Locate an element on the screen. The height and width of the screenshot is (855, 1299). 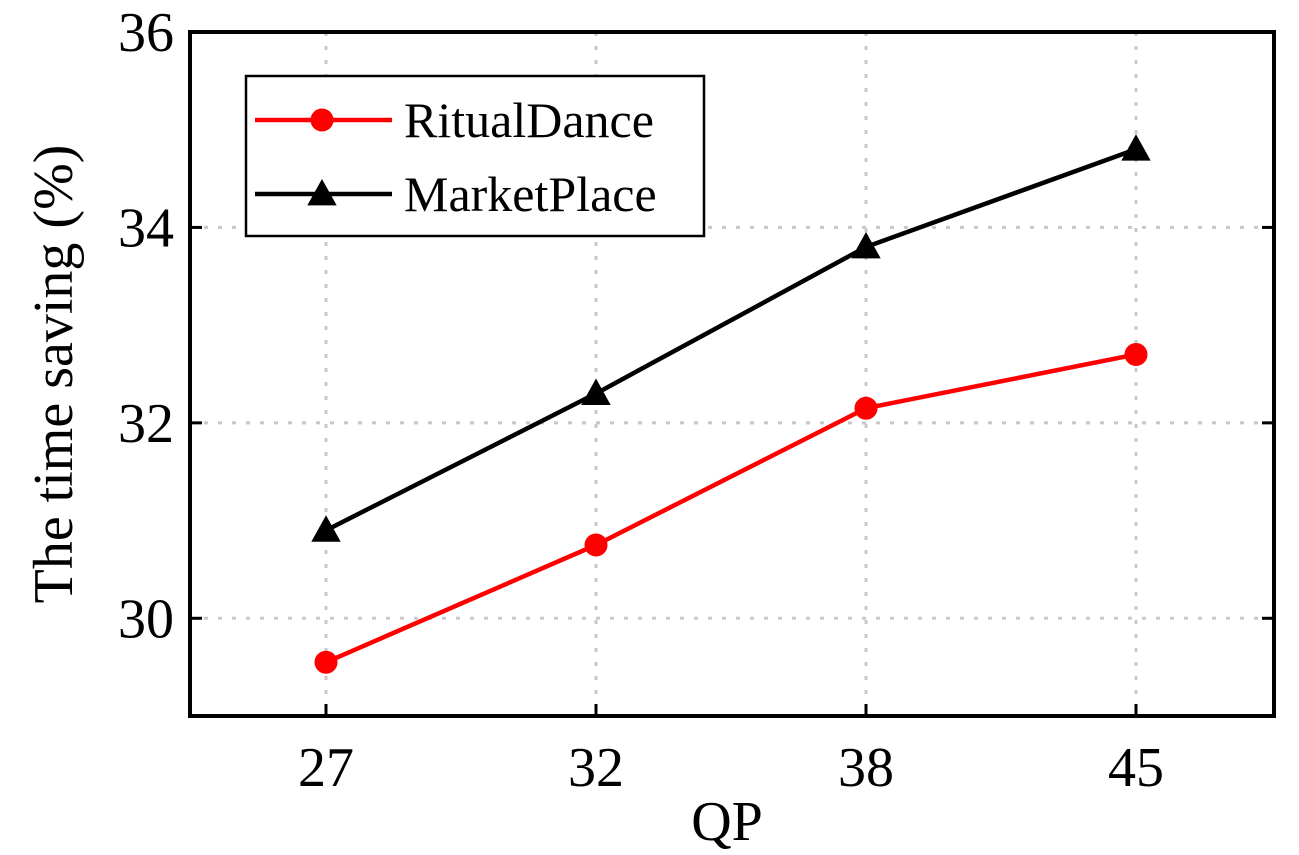
y-axis-label: The time saving (%) is located at coordinates (54, 374).